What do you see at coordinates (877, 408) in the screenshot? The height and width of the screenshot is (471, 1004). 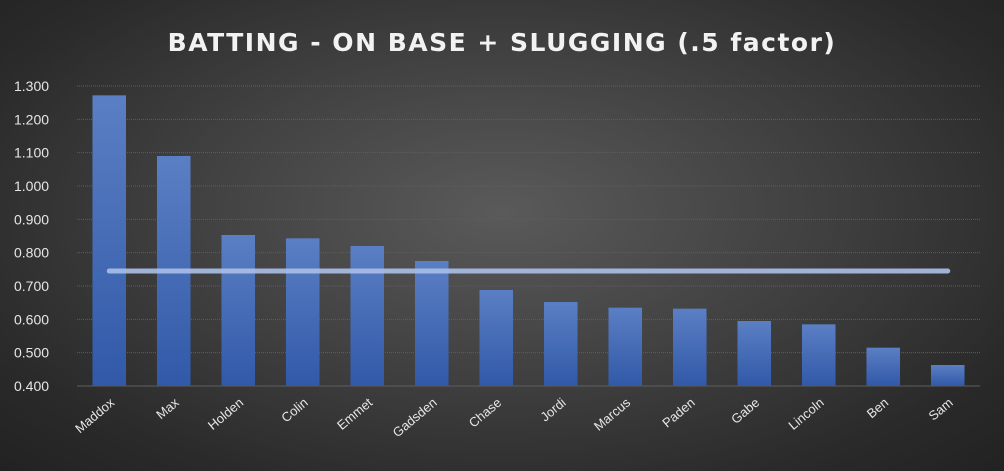 I see `x-category-label: Ben` at bounding box center [877, 408].